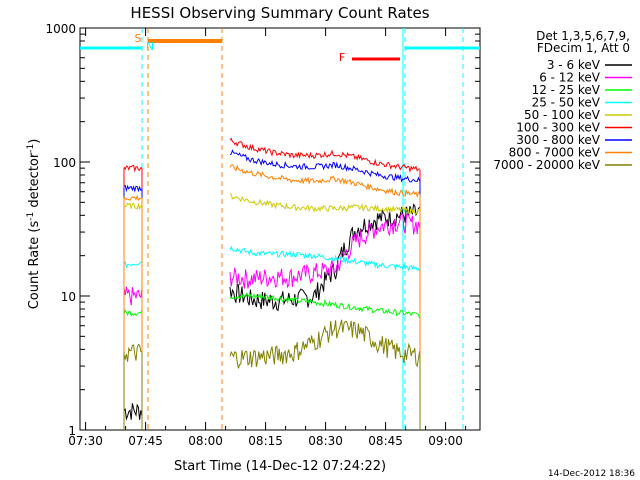  What do you see at coordinates (566, 90) in the screenshot?
I see `legend-label: 12 - 25 keV` at bounding box center [566, 90].